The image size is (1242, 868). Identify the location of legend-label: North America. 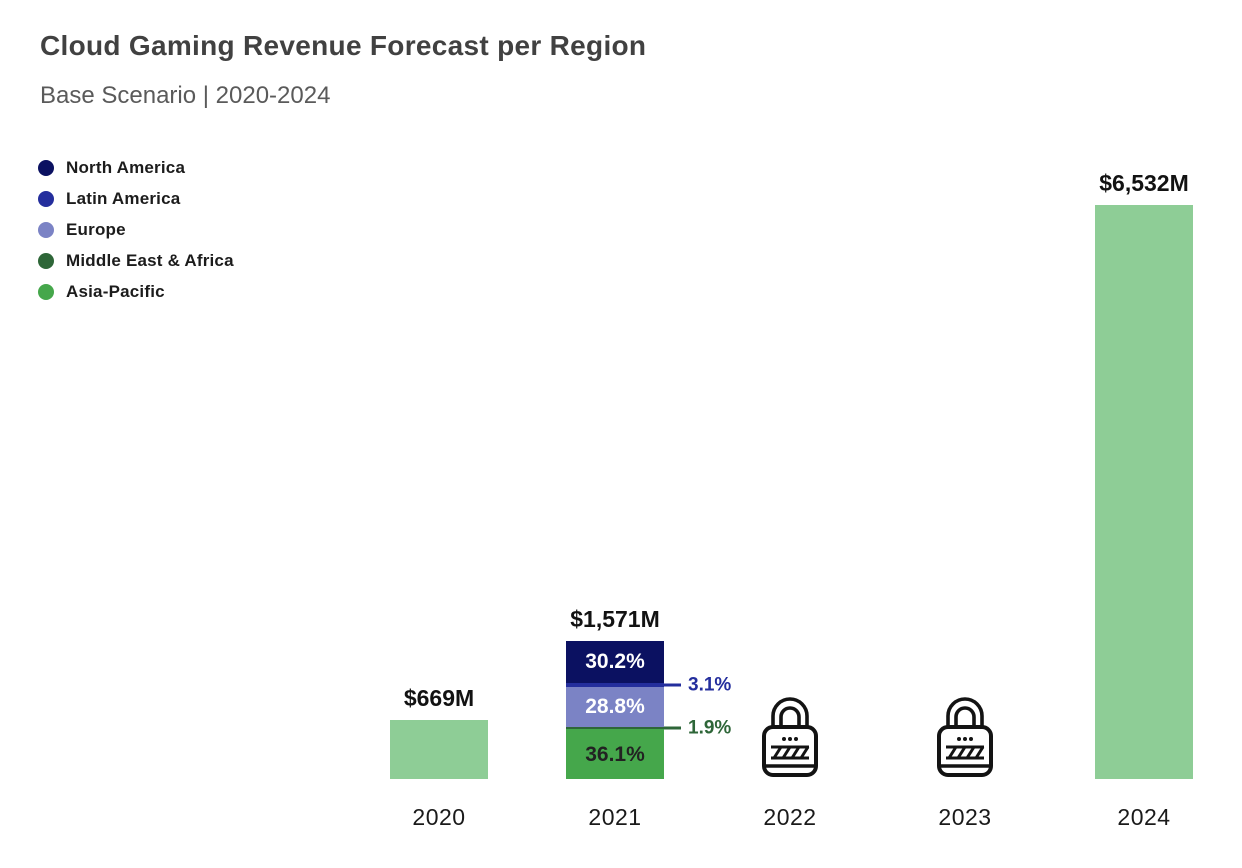
(126, 167).